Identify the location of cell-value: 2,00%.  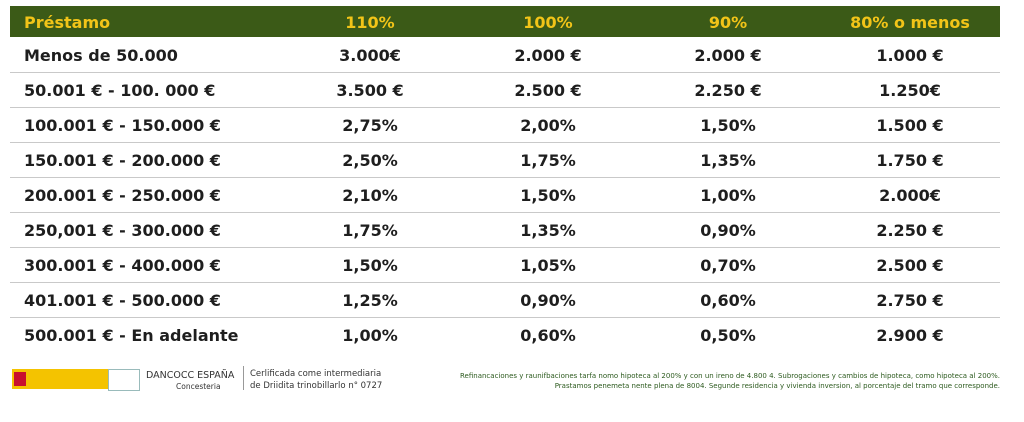
(548, 125).